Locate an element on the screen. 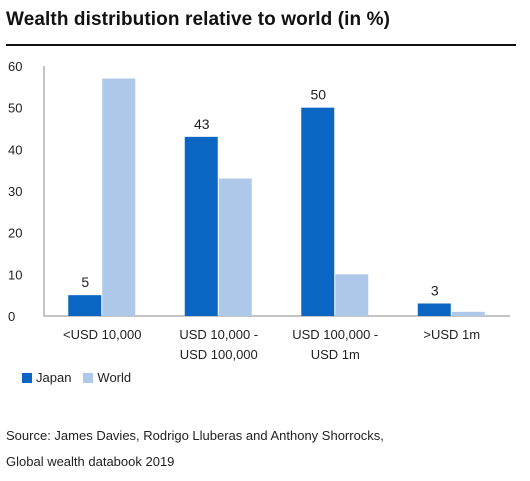 The height and width of the screenshot is (481, 530). x-tick-label-0-0: <USD 10,000 is located at coordinates (102, 334).